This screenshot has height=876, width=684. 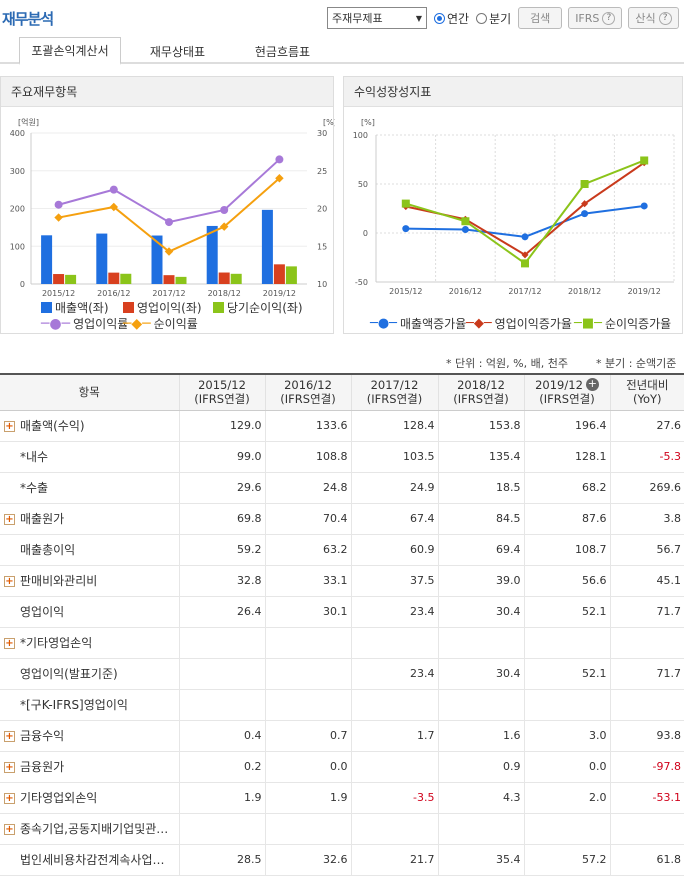 What do you see at coordinates (342, 519) in the screenshot?
I see `table-row: + 매출원가 69.8 70.4 67.4 84.5 87.6 3.8` at bounding box center [342, 519].